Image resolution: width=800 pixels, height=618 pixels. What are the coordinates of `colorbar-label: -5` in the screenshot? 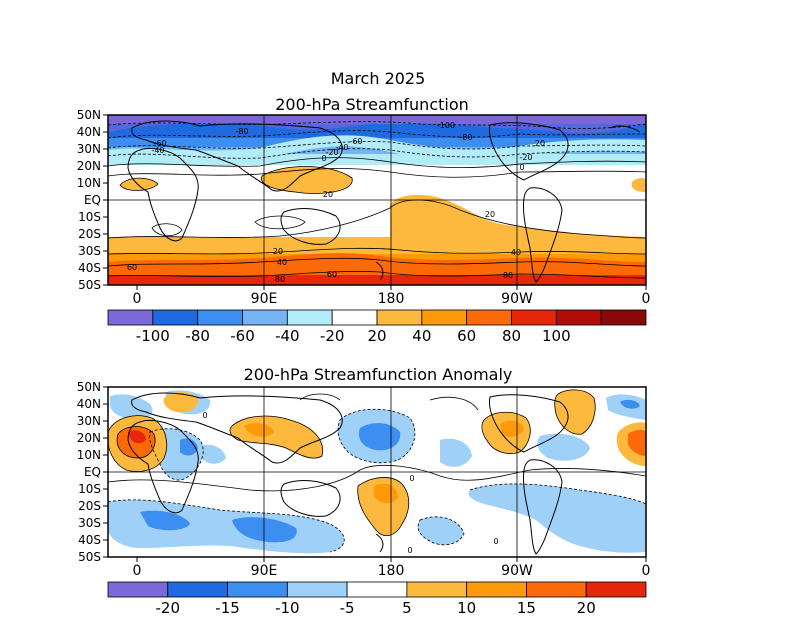 It's located at (347, 608).